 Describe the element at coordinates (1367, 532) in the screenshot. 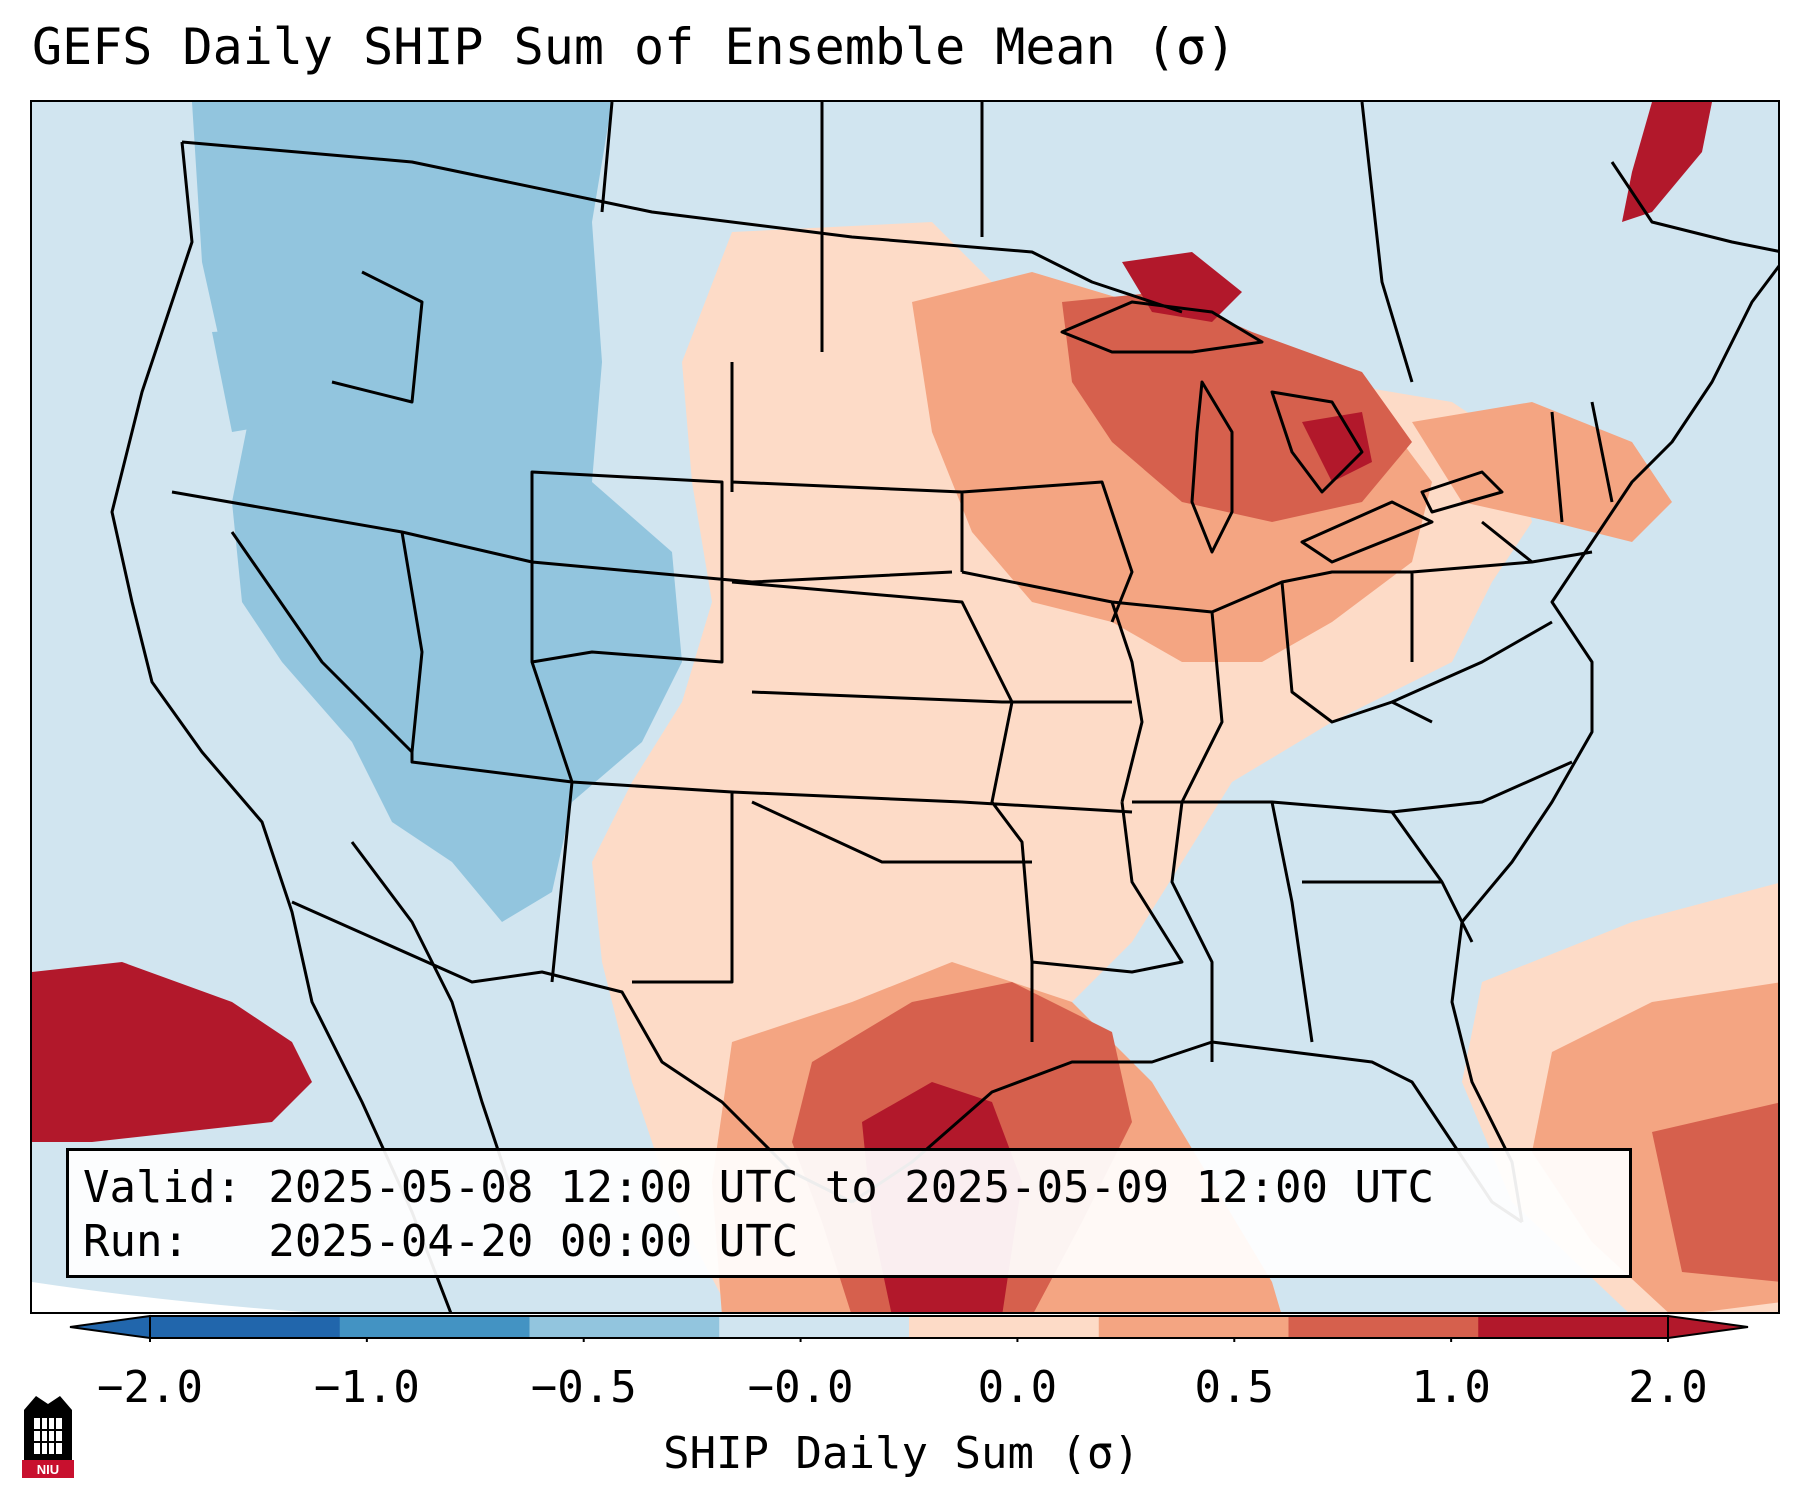

I see `lake-erie` at that location.